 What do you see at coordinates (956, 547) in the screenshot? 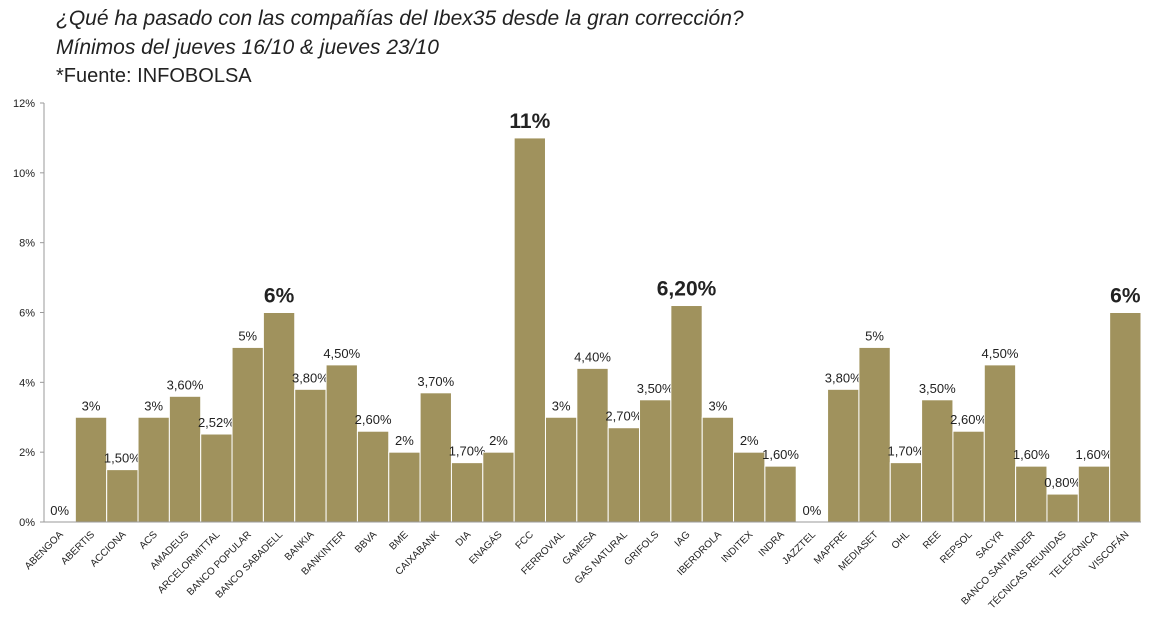
I see `x-tick-label: REPSOL` at bounding box center [956, 547].